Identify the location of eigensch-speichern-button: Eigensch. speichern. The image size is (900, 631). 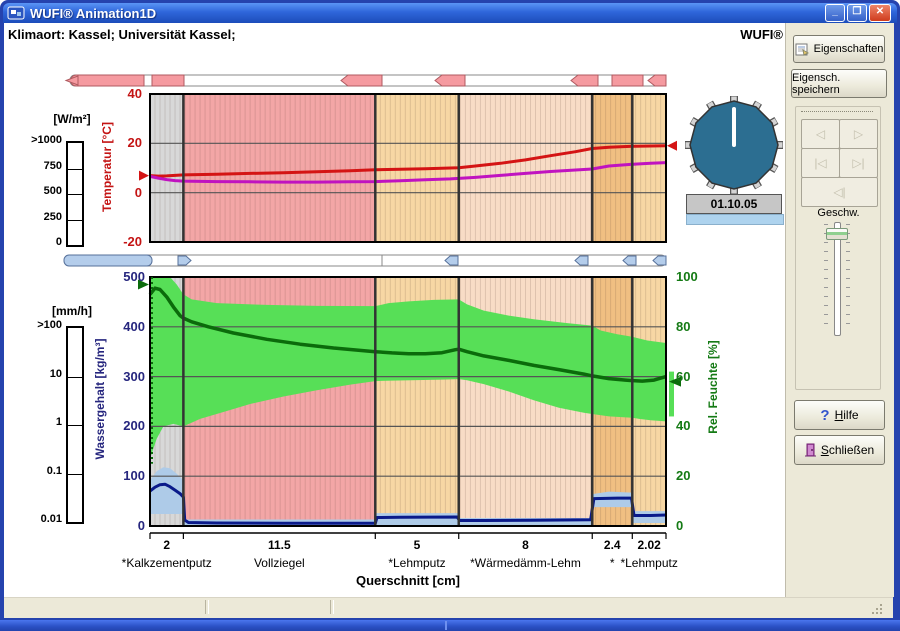
(839, 83).